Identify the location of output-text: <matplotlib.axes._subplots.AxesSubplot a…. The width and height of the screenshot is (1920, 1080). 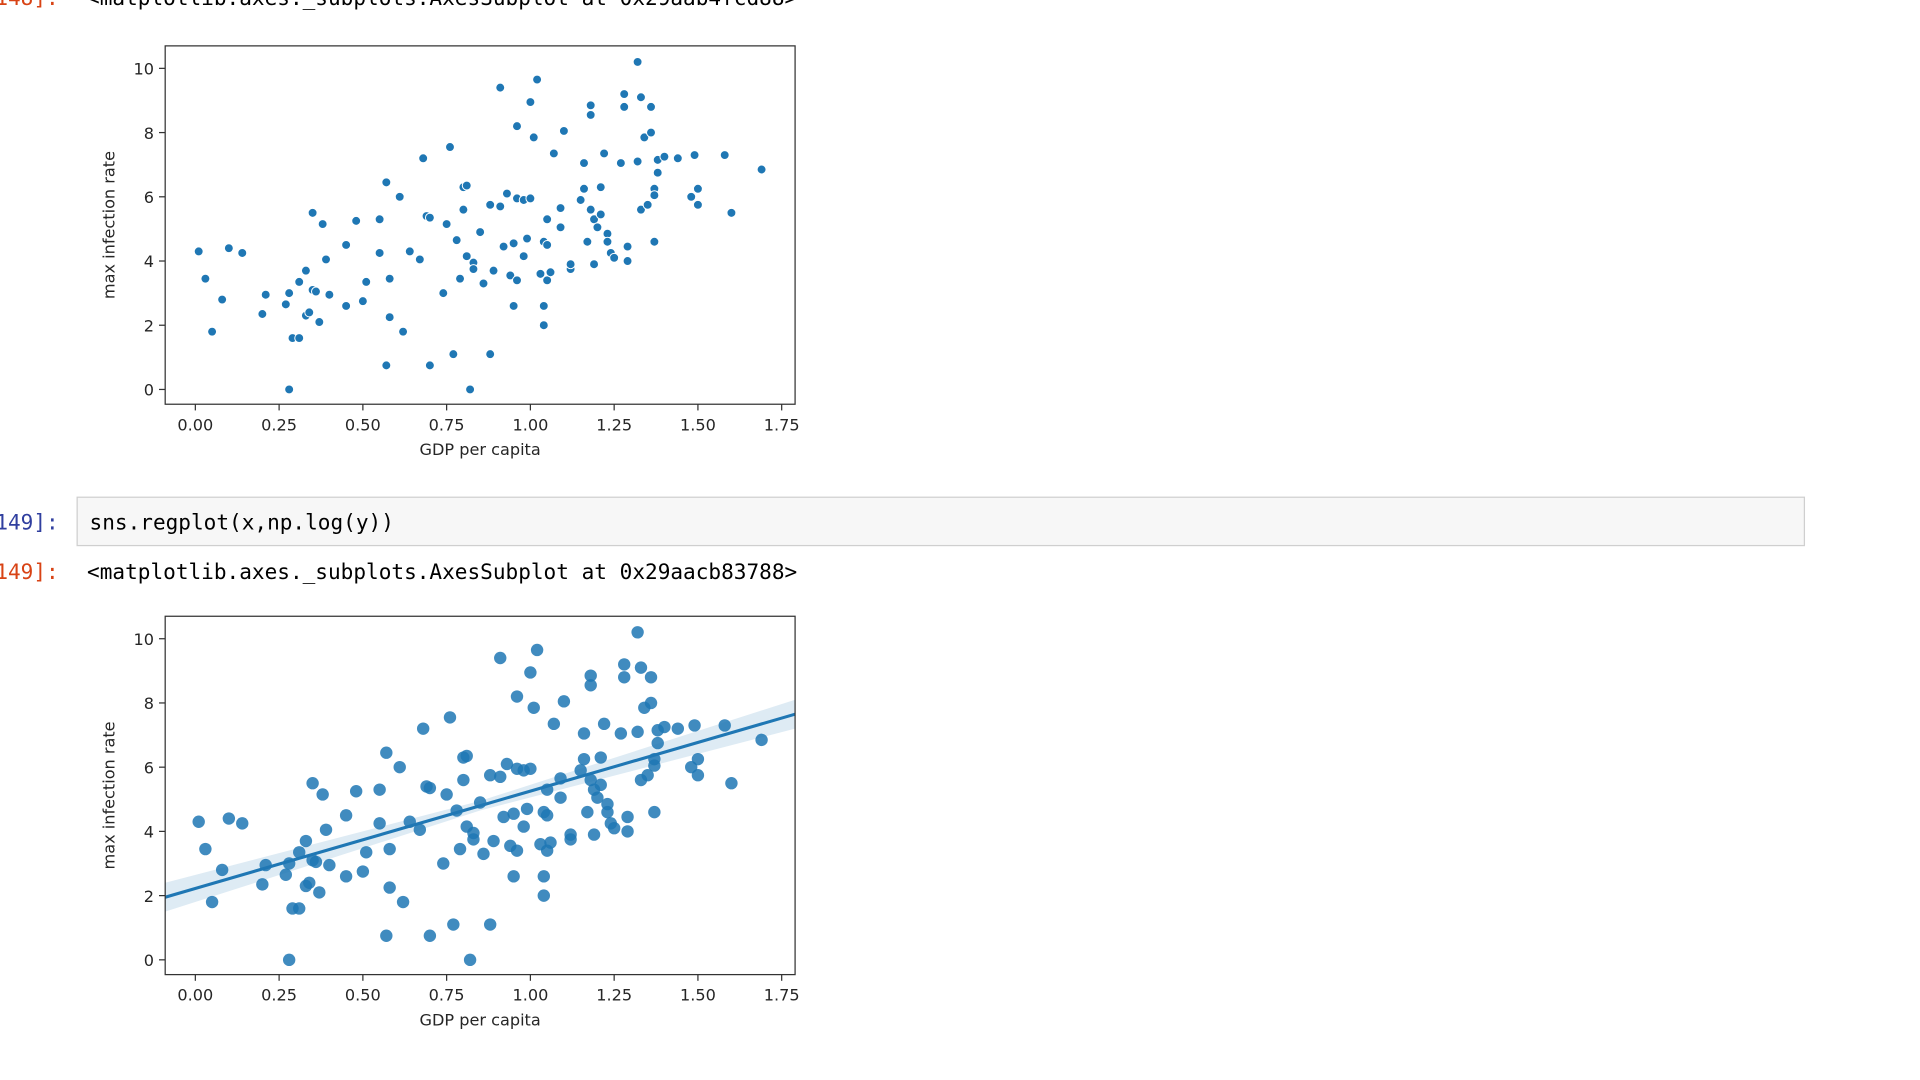
(442, 571).